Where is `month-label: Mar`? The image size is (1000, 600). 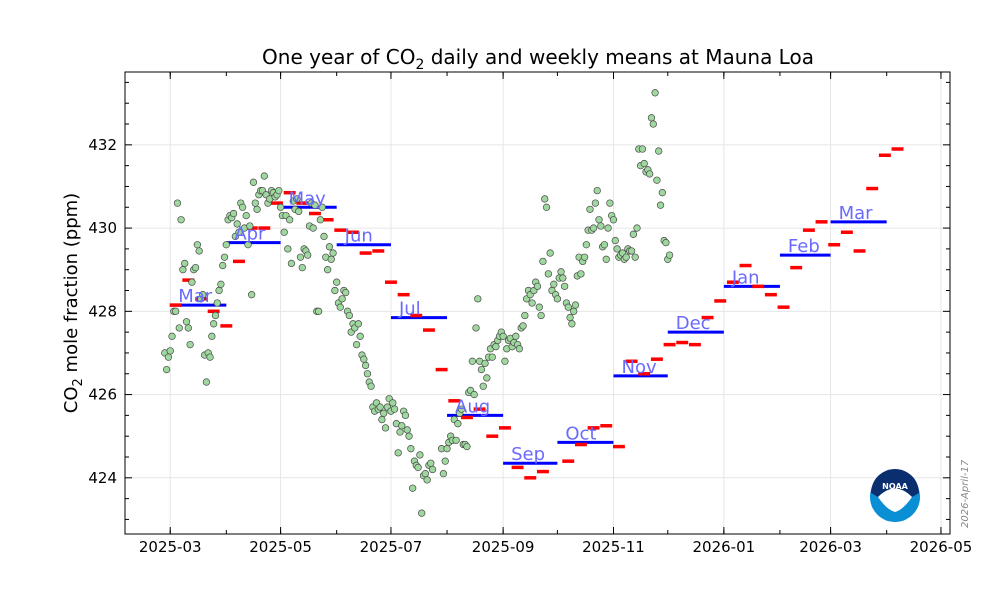
month-label: Mar is located at coordinates (195, 296).